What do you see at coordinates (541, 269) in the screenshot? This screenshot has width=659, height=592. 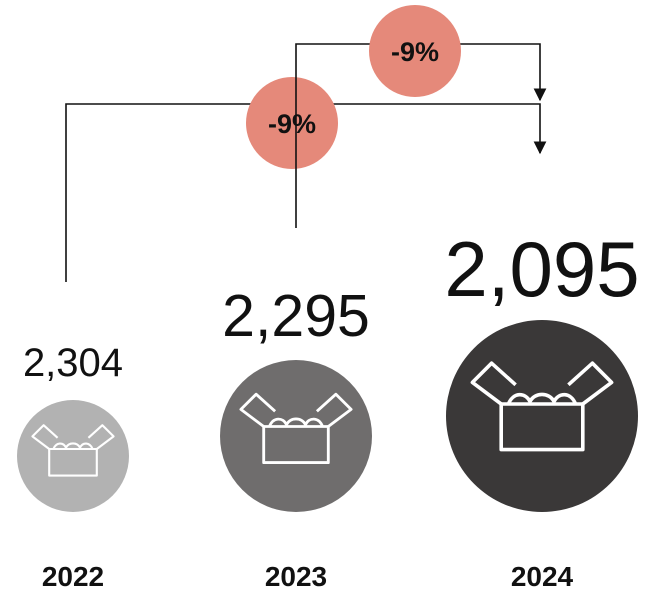 I see `value-label-2024: 2,095` at bounding box center [541, 269].